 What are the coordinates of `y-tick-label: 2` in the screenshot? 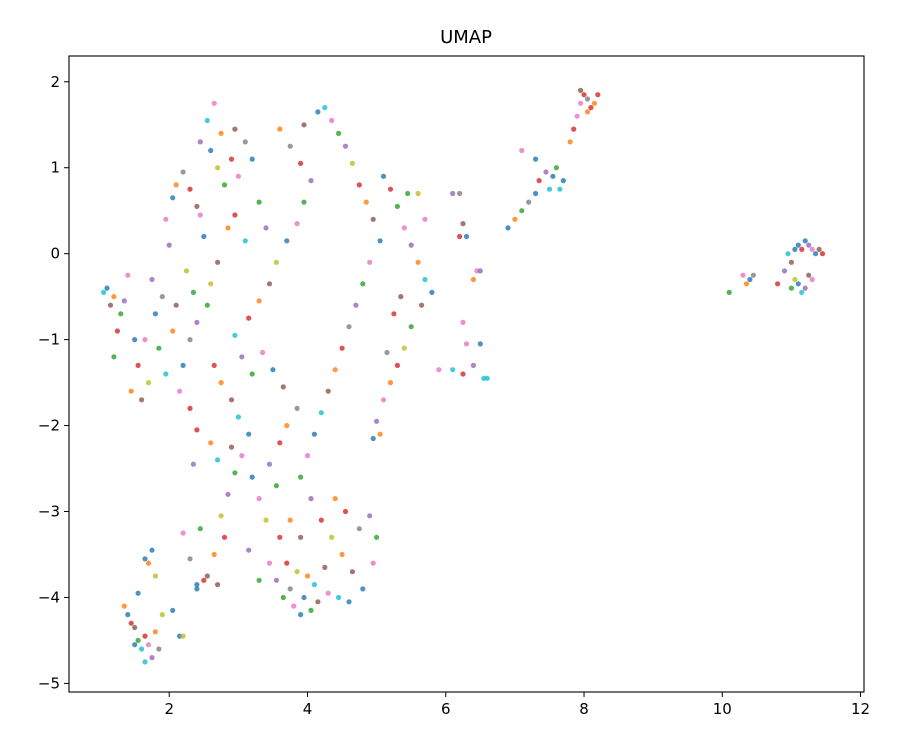 It's located at (55, 82).